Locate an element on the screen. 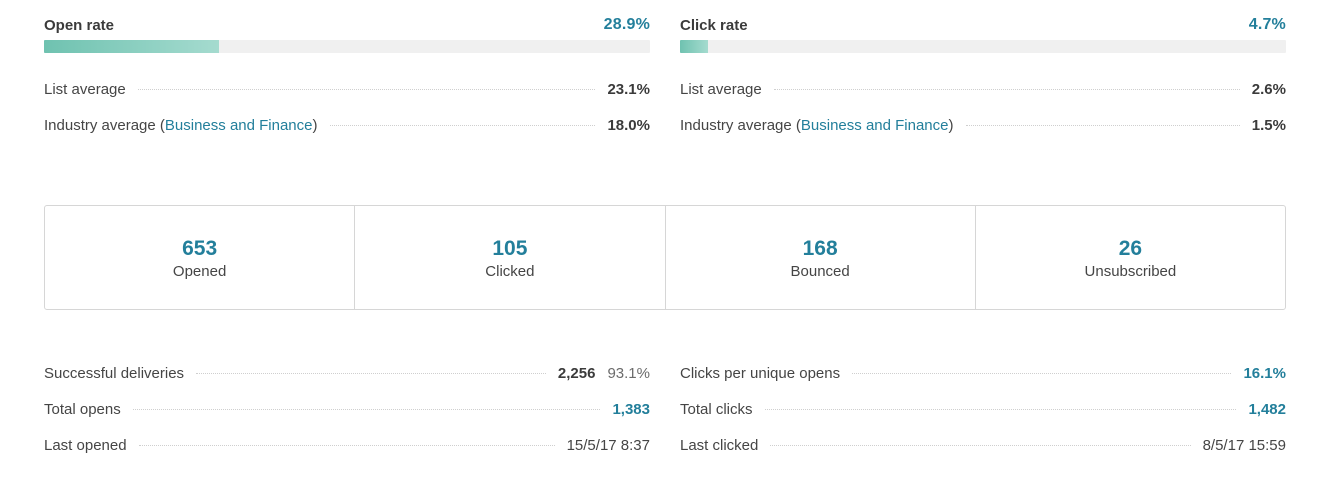 The image size is (1327, 483). last-opened-row: Last opened 15/5/17 8:37 is located at coordinates (347, 455).